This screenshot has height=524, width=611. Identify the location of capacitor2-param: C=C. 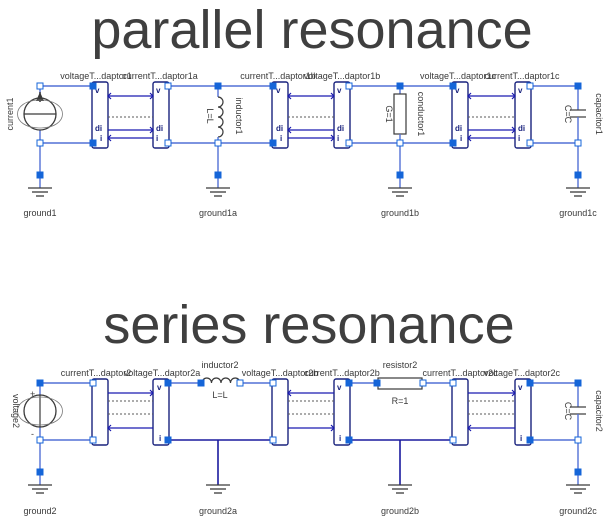
(568, 411).